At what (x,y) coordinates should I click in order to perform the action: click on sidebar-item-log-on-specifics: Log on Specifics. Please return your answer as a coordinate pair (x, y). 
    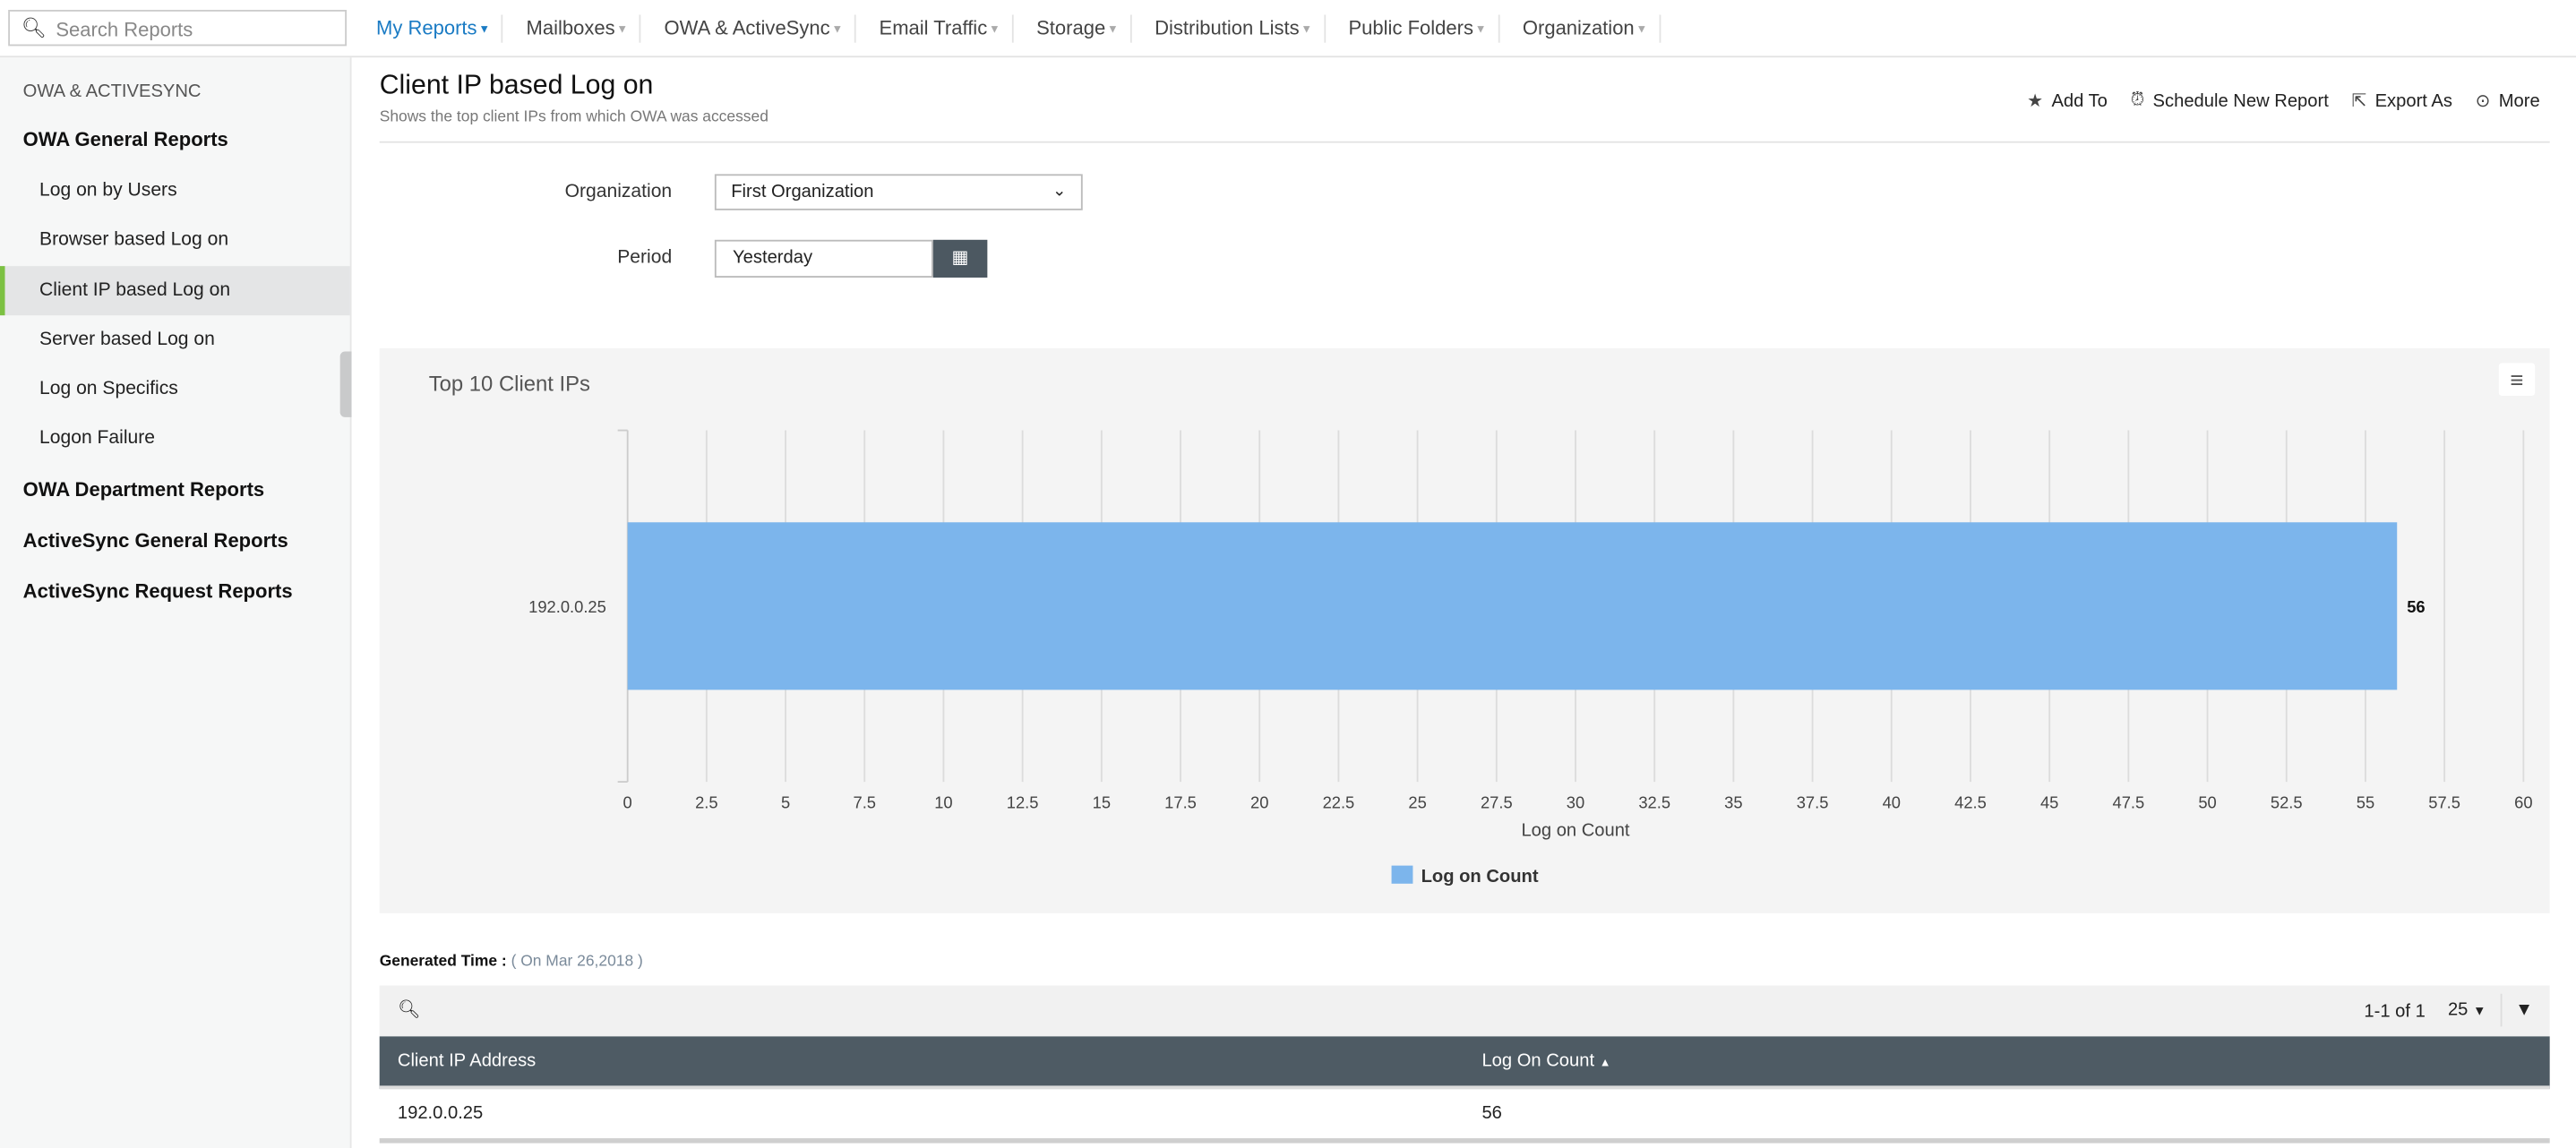
    Looking at the image, I should click on (108, 389).